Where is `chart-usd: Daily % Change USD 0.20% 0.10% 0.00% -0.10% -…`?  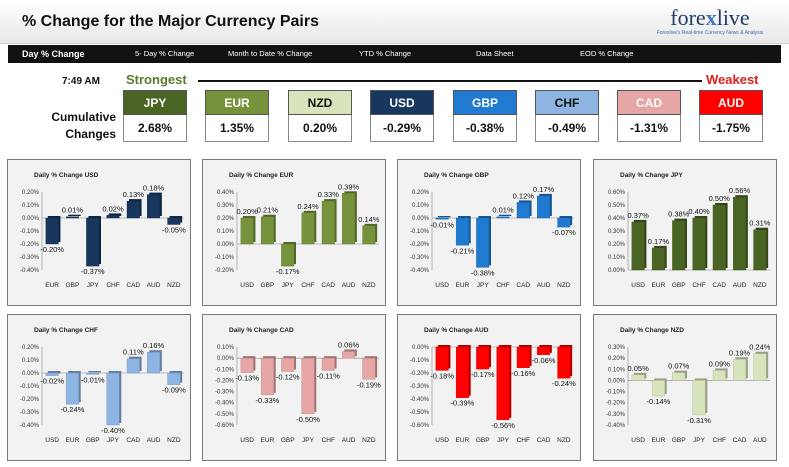 chart-usd: Daily % Change USD 0.20% 0.10% 0.00% -0.10% -… is located at coordinates (103, 230).